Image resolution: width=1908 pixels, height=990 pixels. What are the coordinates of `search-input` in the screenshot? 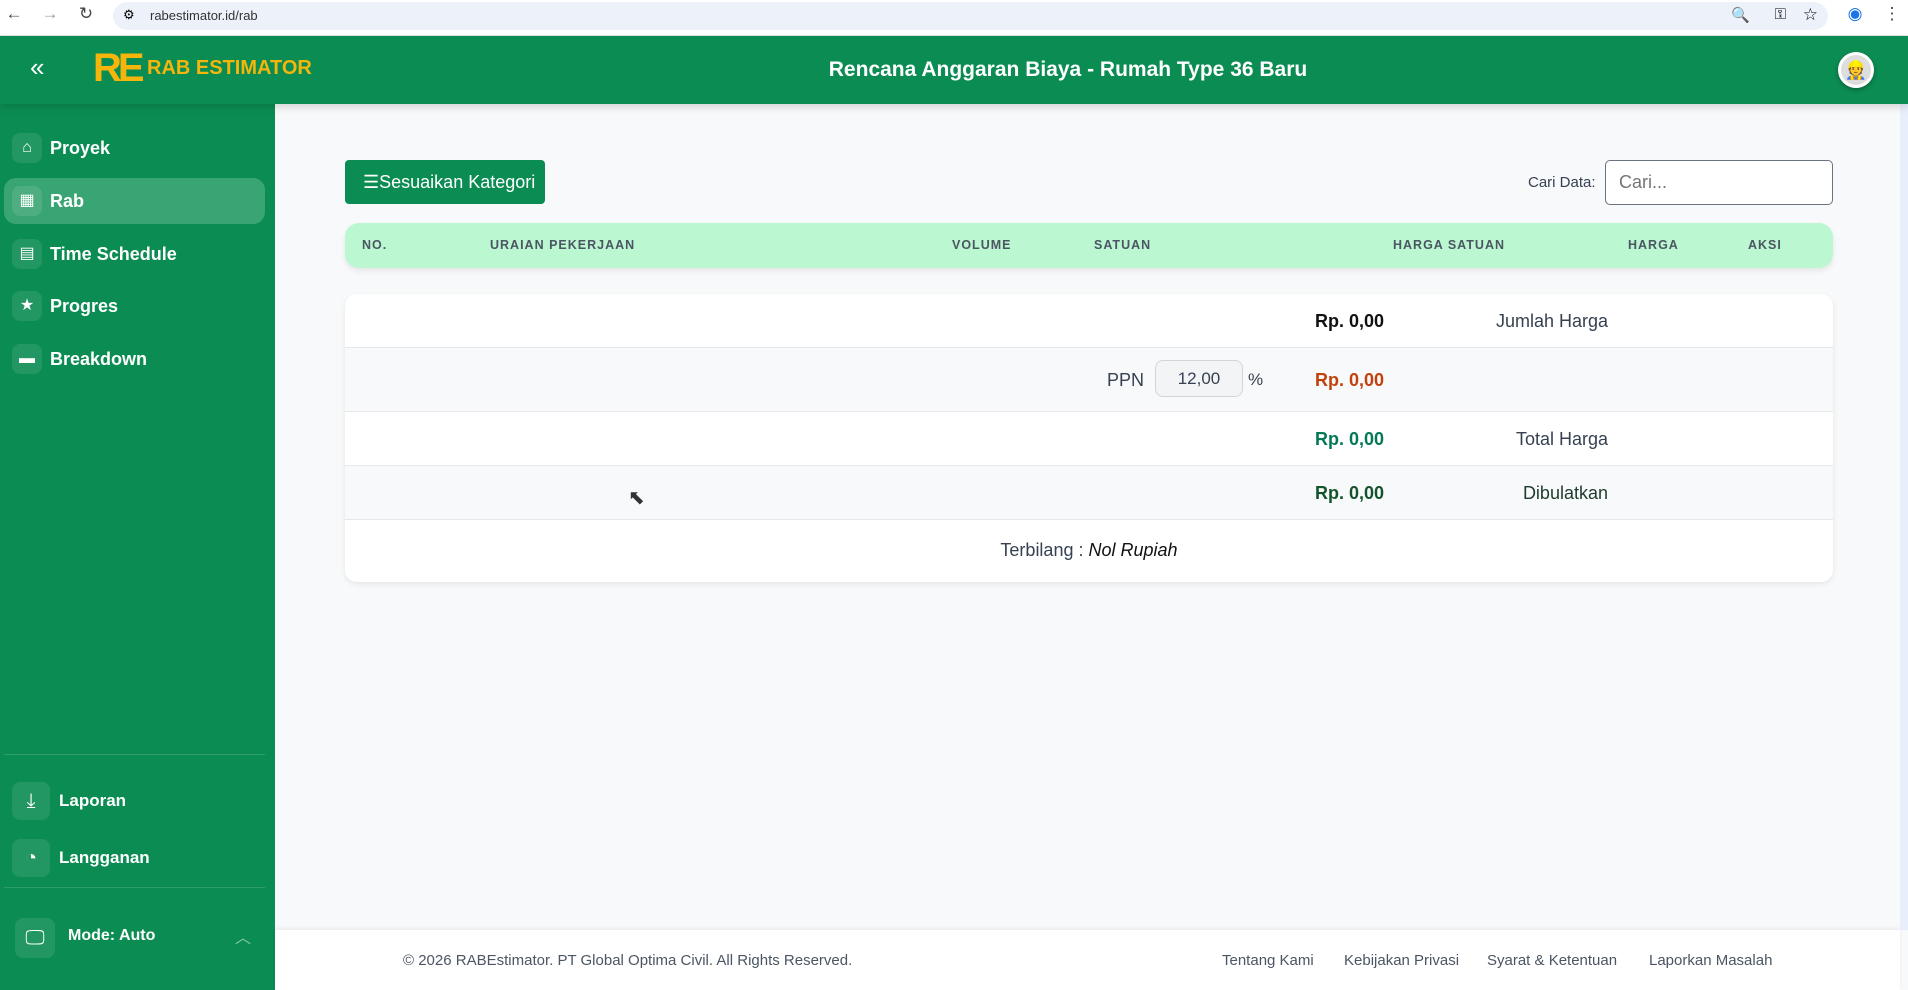 It's located at (1719, 182).